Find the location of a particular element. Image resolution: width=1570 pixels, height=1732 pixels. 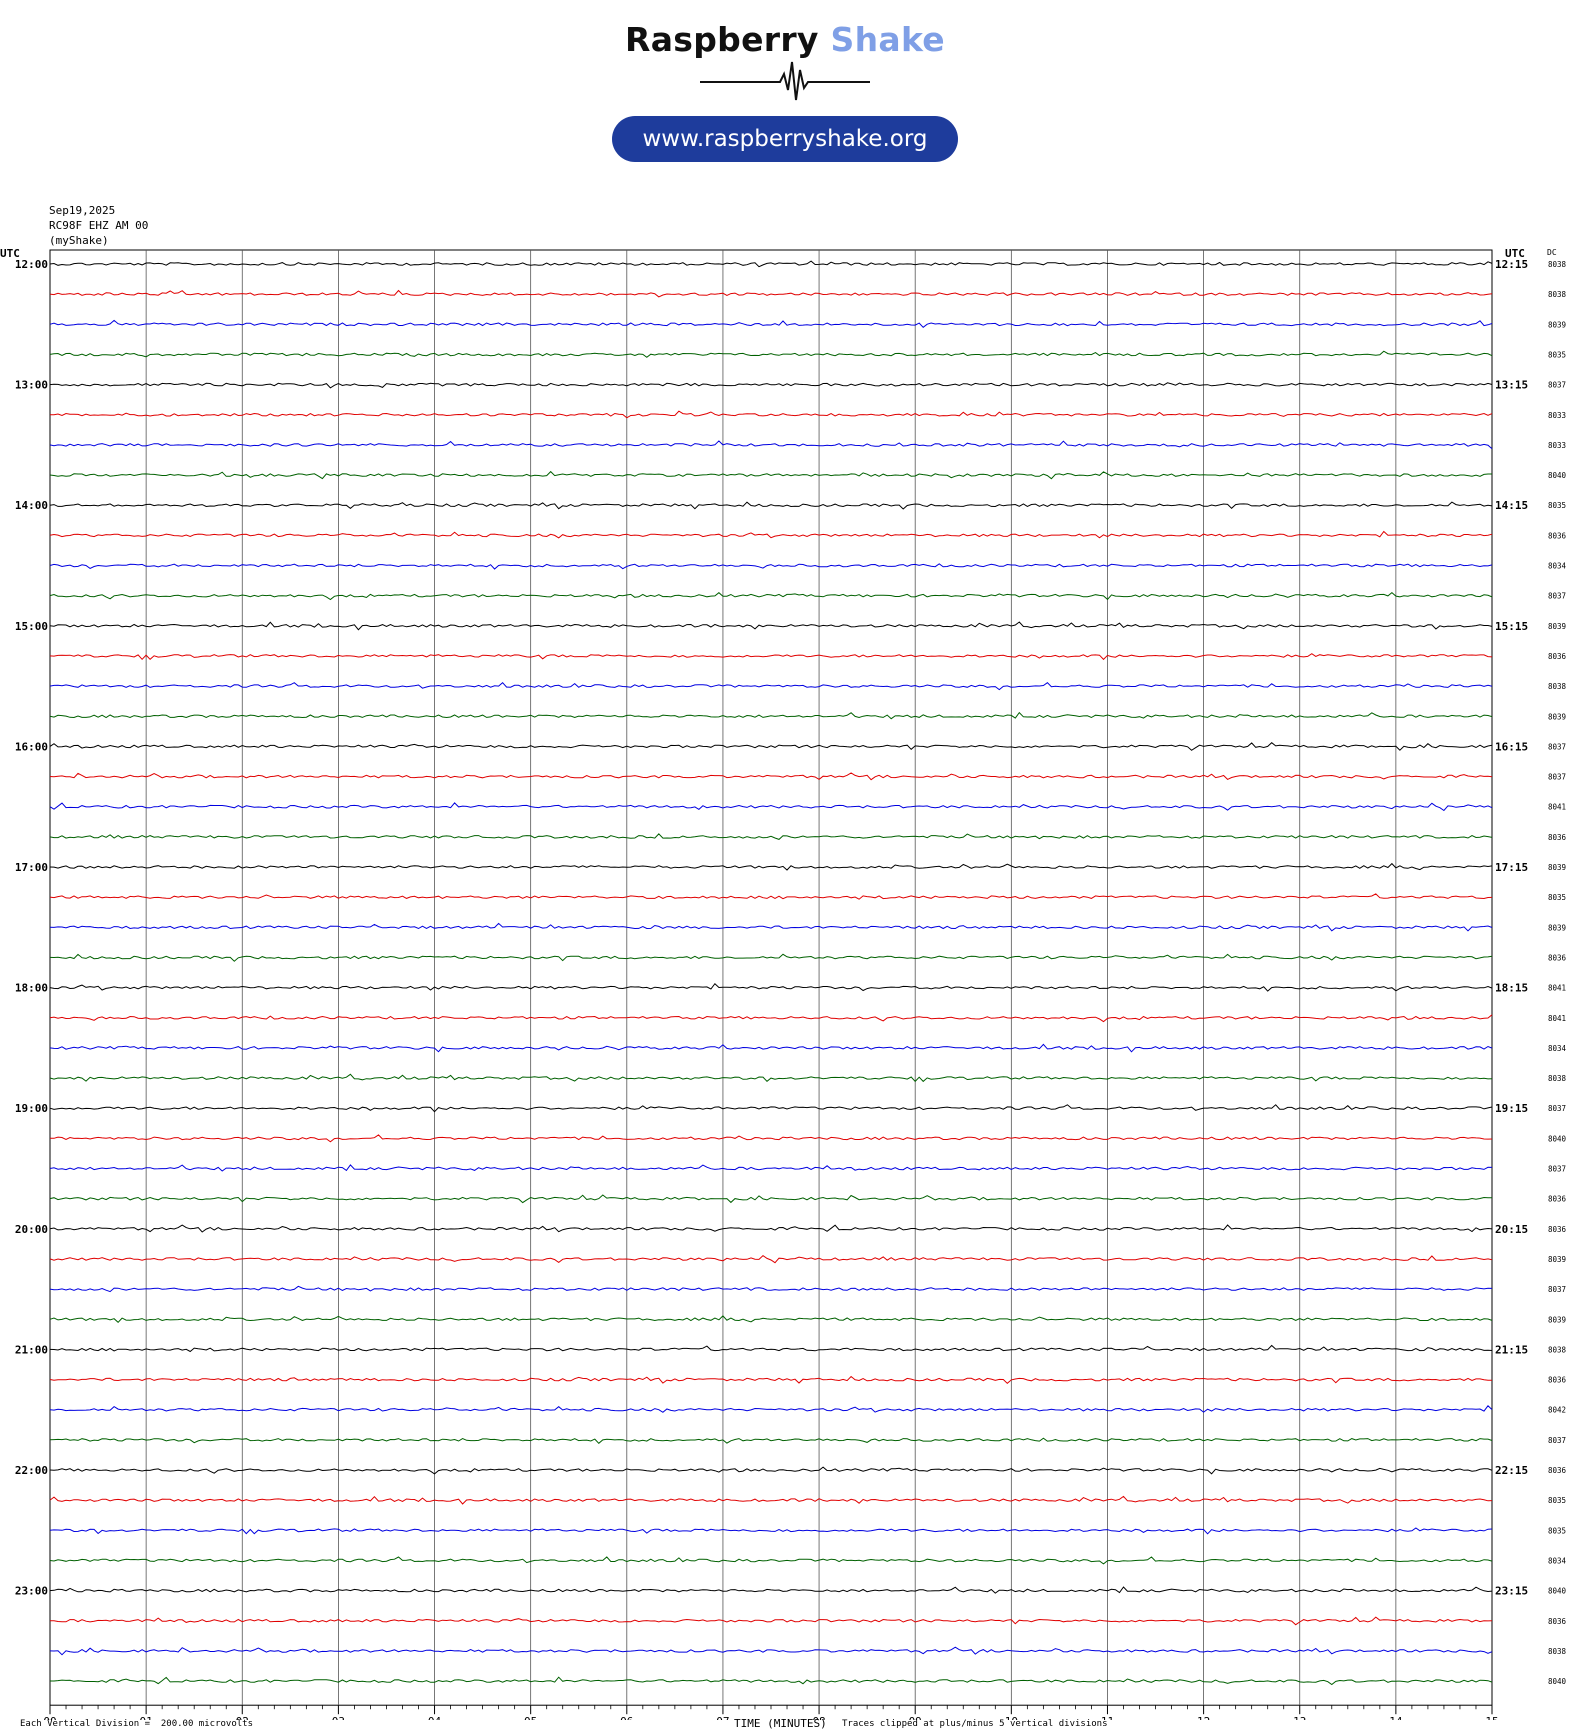

x-axis-title: TIME (MINUTES) is located at coordinates (780, 1723).